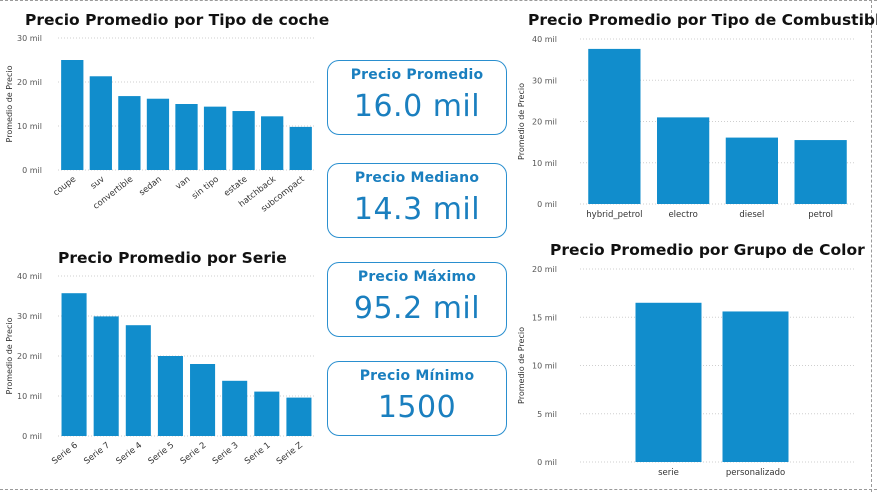 The width and height of the screenshot is (877, 492). Describe the element at coordinates (72, 115) in the screenshot. I see `bar-coupe` at that location.